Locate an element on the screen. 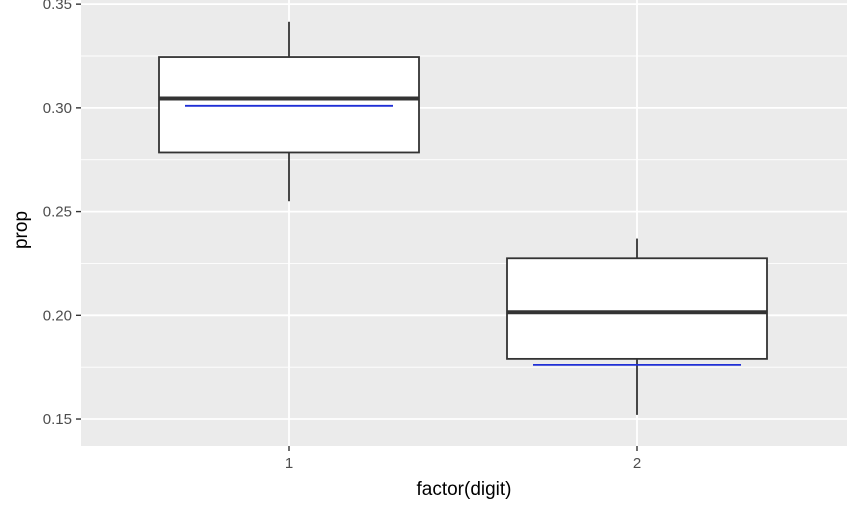 This screenshot has height=510, width=856. x-tick-label: 1 is located at coordinates (289, 463).